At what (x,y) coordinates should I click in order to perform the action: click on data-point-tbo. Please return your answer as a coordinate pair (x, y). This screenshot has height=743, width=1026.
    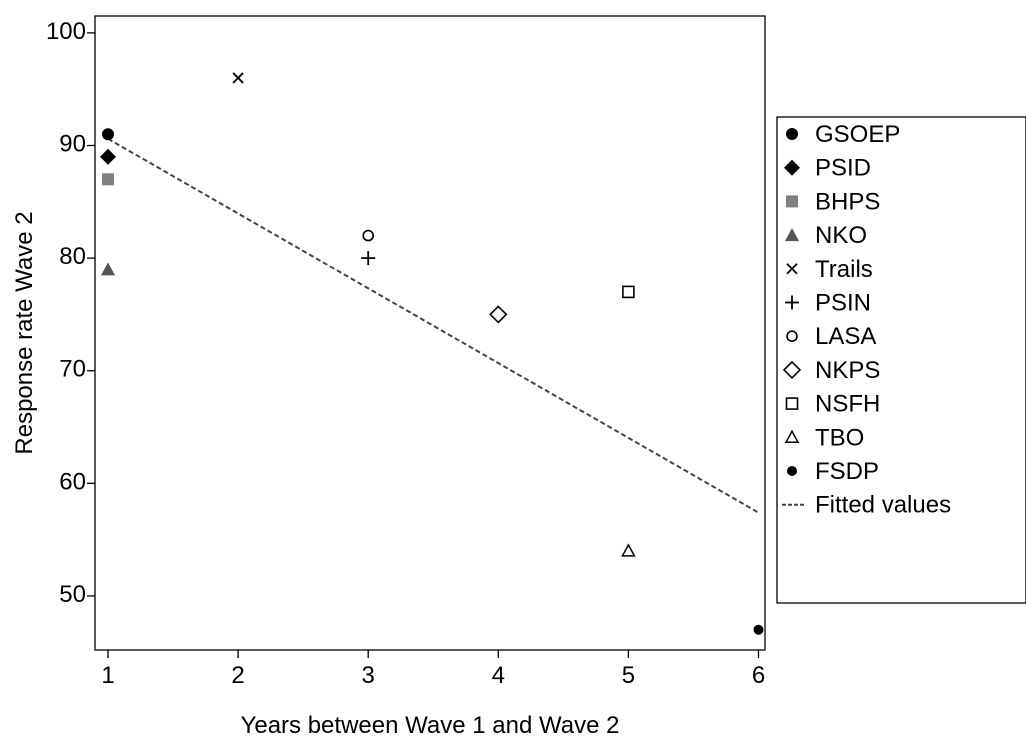
    Looking at the image, I should click on (628, 550).